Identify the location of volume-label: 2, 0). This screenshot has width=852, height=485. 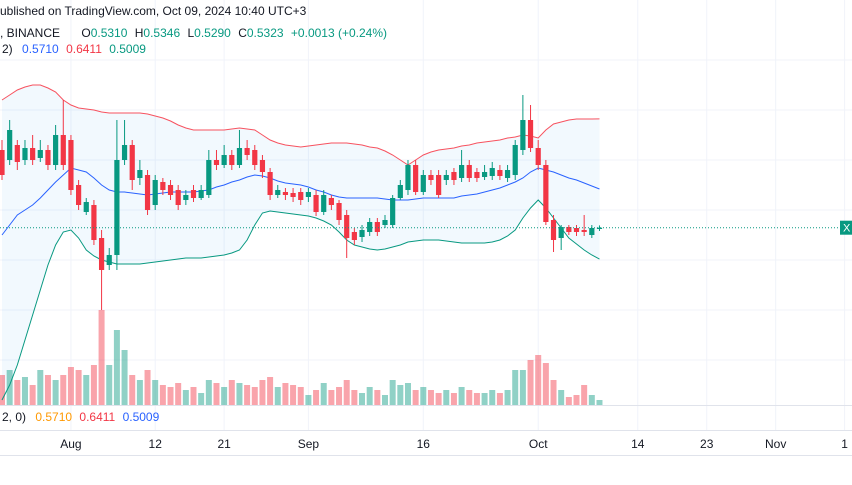
(14, 417).